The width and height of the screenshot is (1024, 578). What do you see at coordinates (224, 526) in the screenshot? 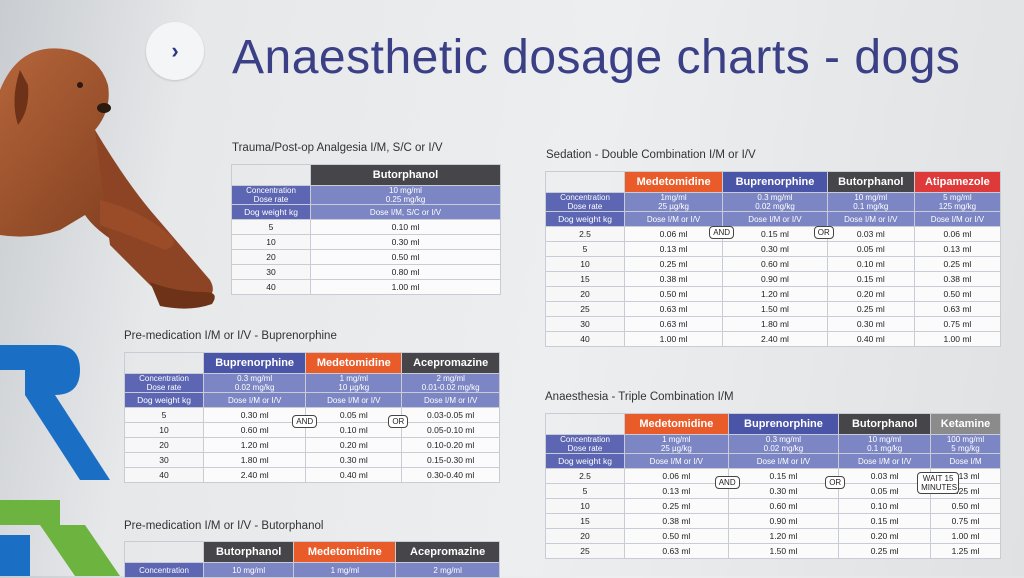
I see `premed-but-section-title: Pre-medication I/M or I/V - Butorphanol` at bounding box center [224, 526].